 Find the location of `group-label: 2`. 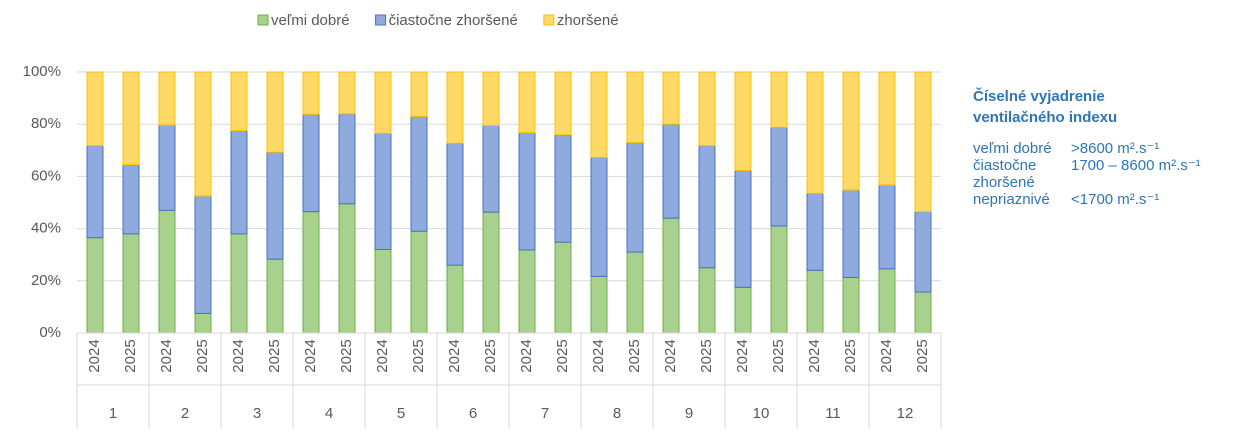

group-label: 2 is located at coordinates (185, 413).